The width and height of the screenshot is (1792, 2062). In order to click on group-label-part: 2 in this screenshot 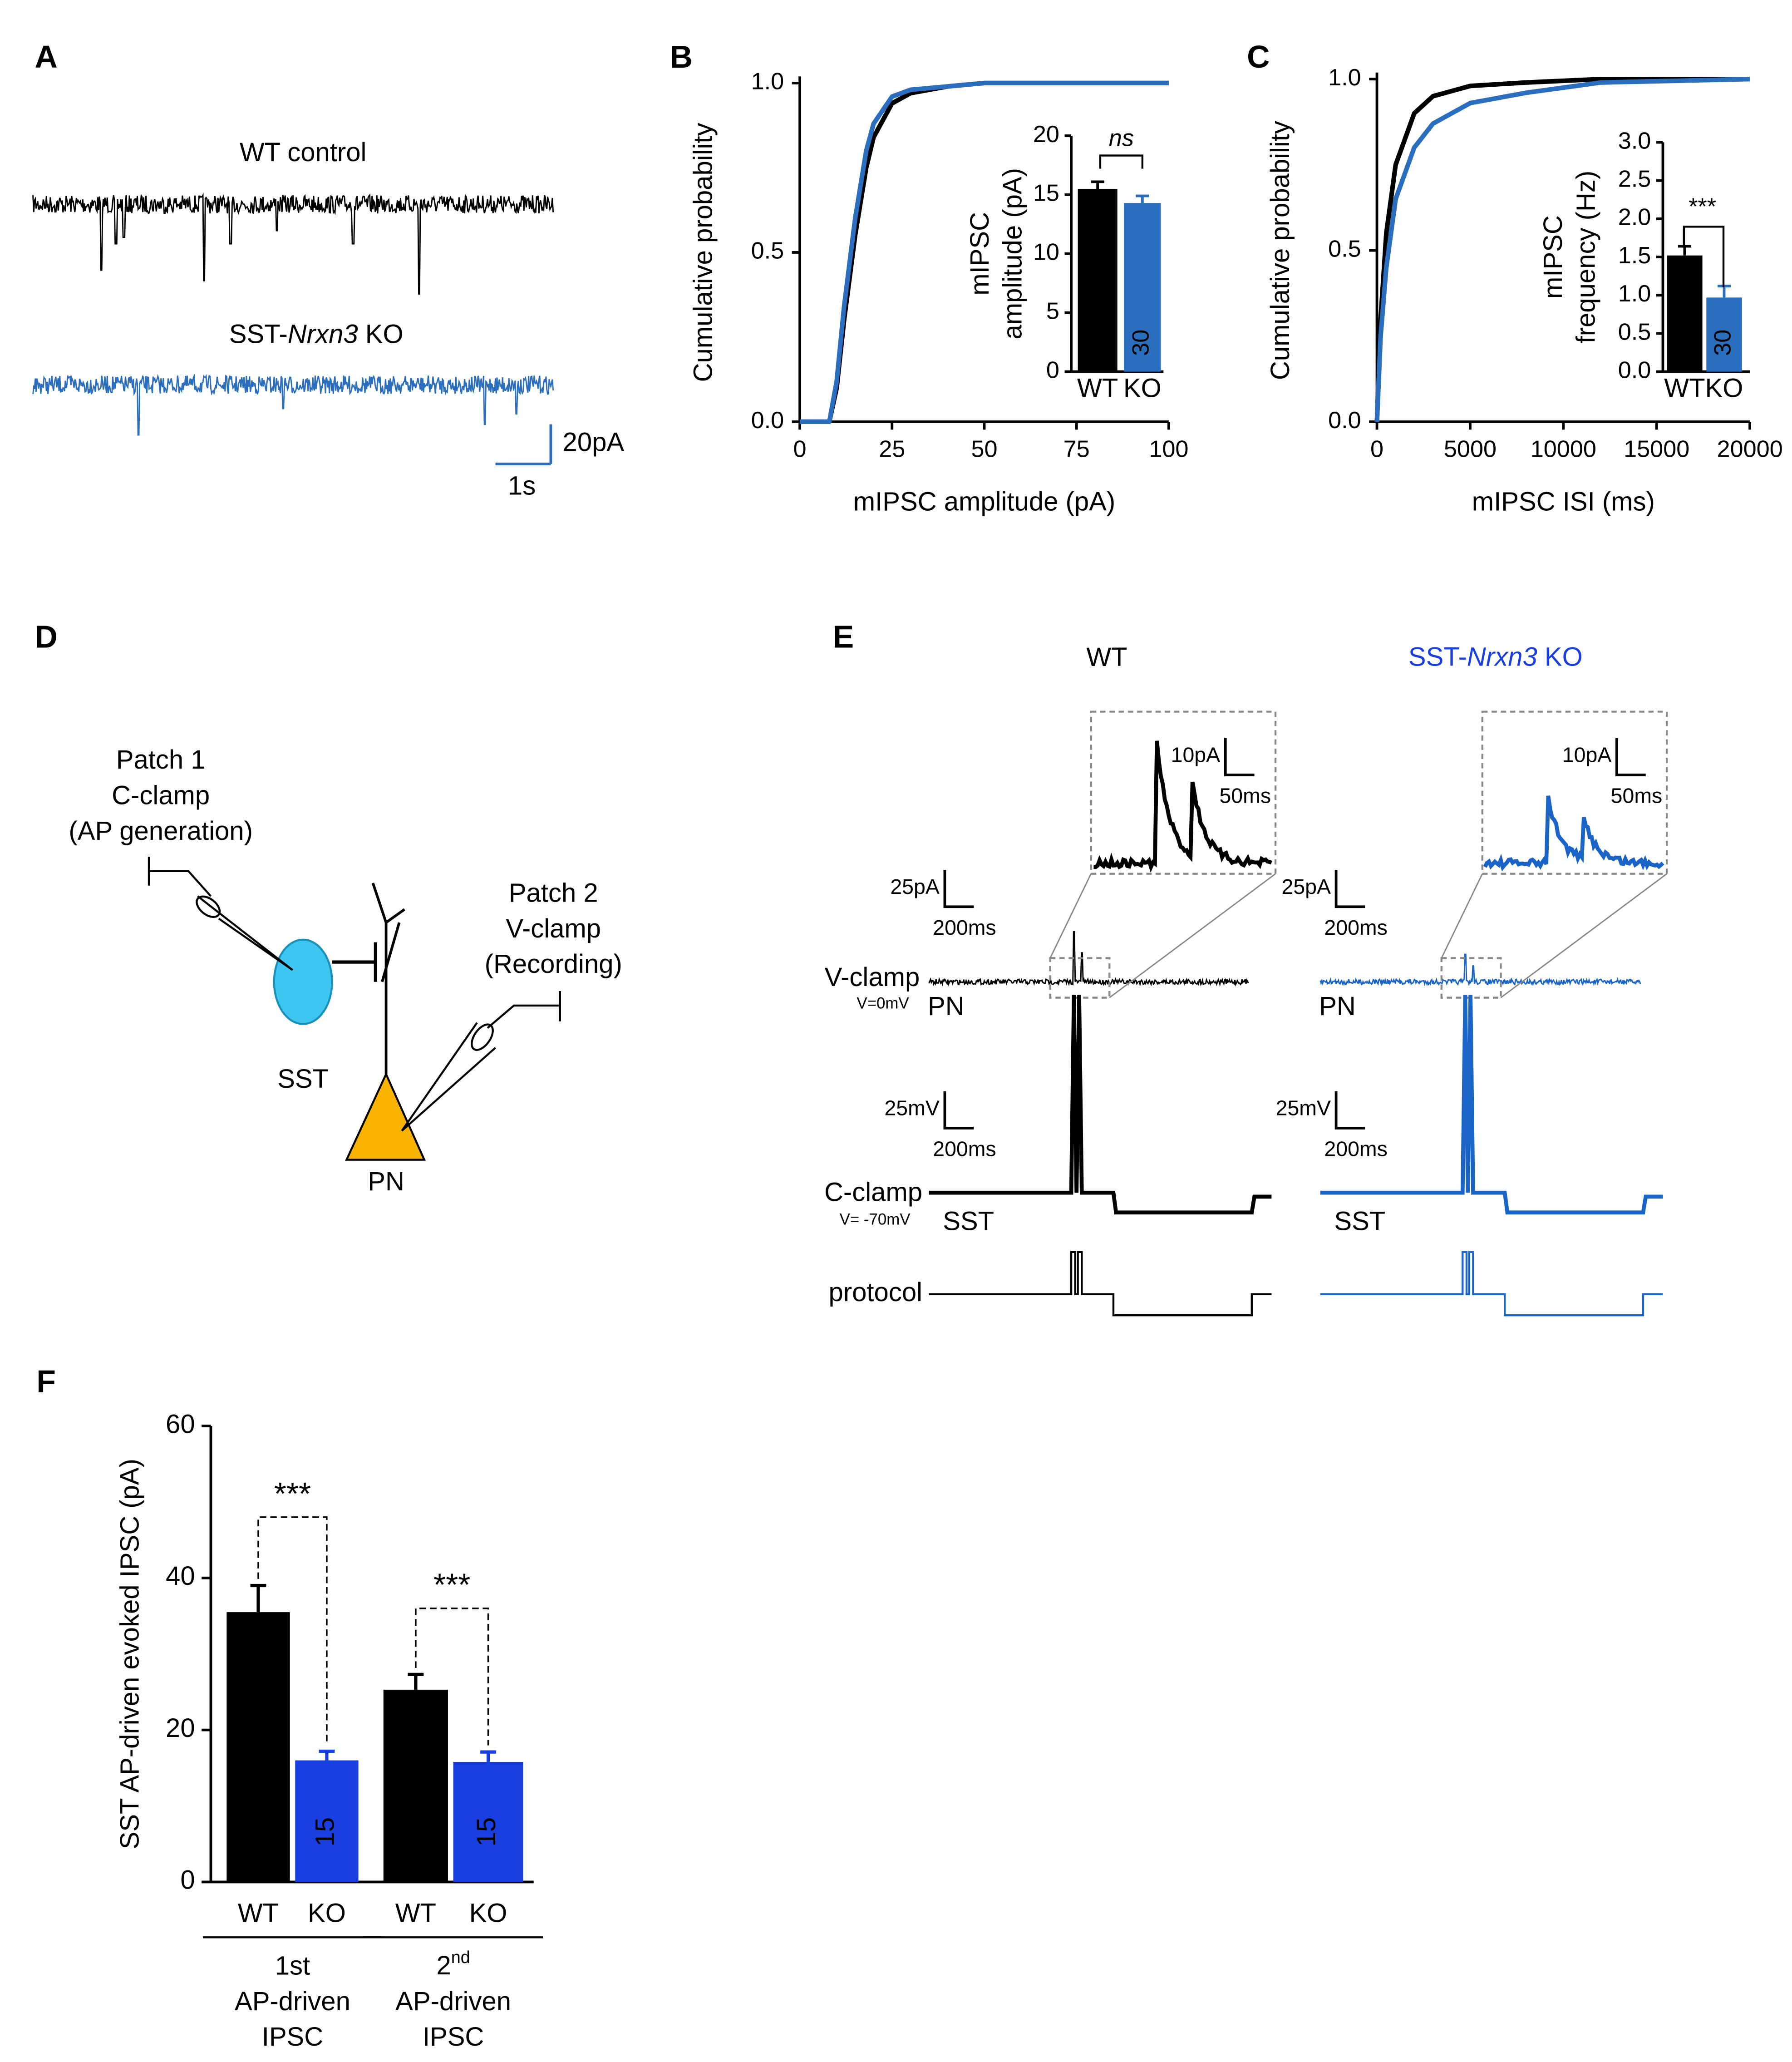, I will do `click(443, 1965)`.